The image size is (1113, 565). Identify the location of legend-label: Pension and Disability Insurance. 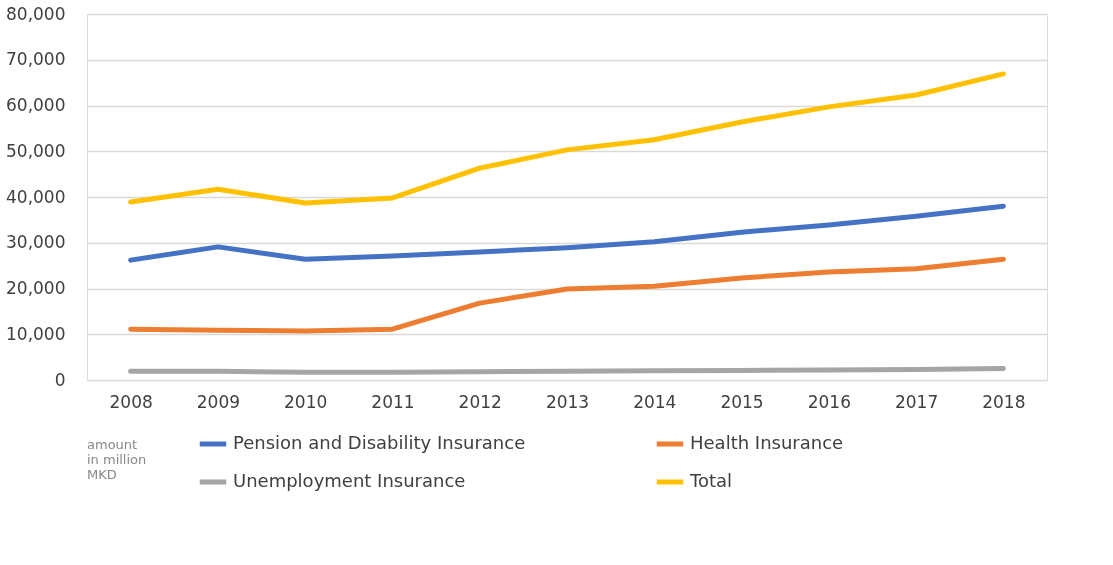
(379, 442).